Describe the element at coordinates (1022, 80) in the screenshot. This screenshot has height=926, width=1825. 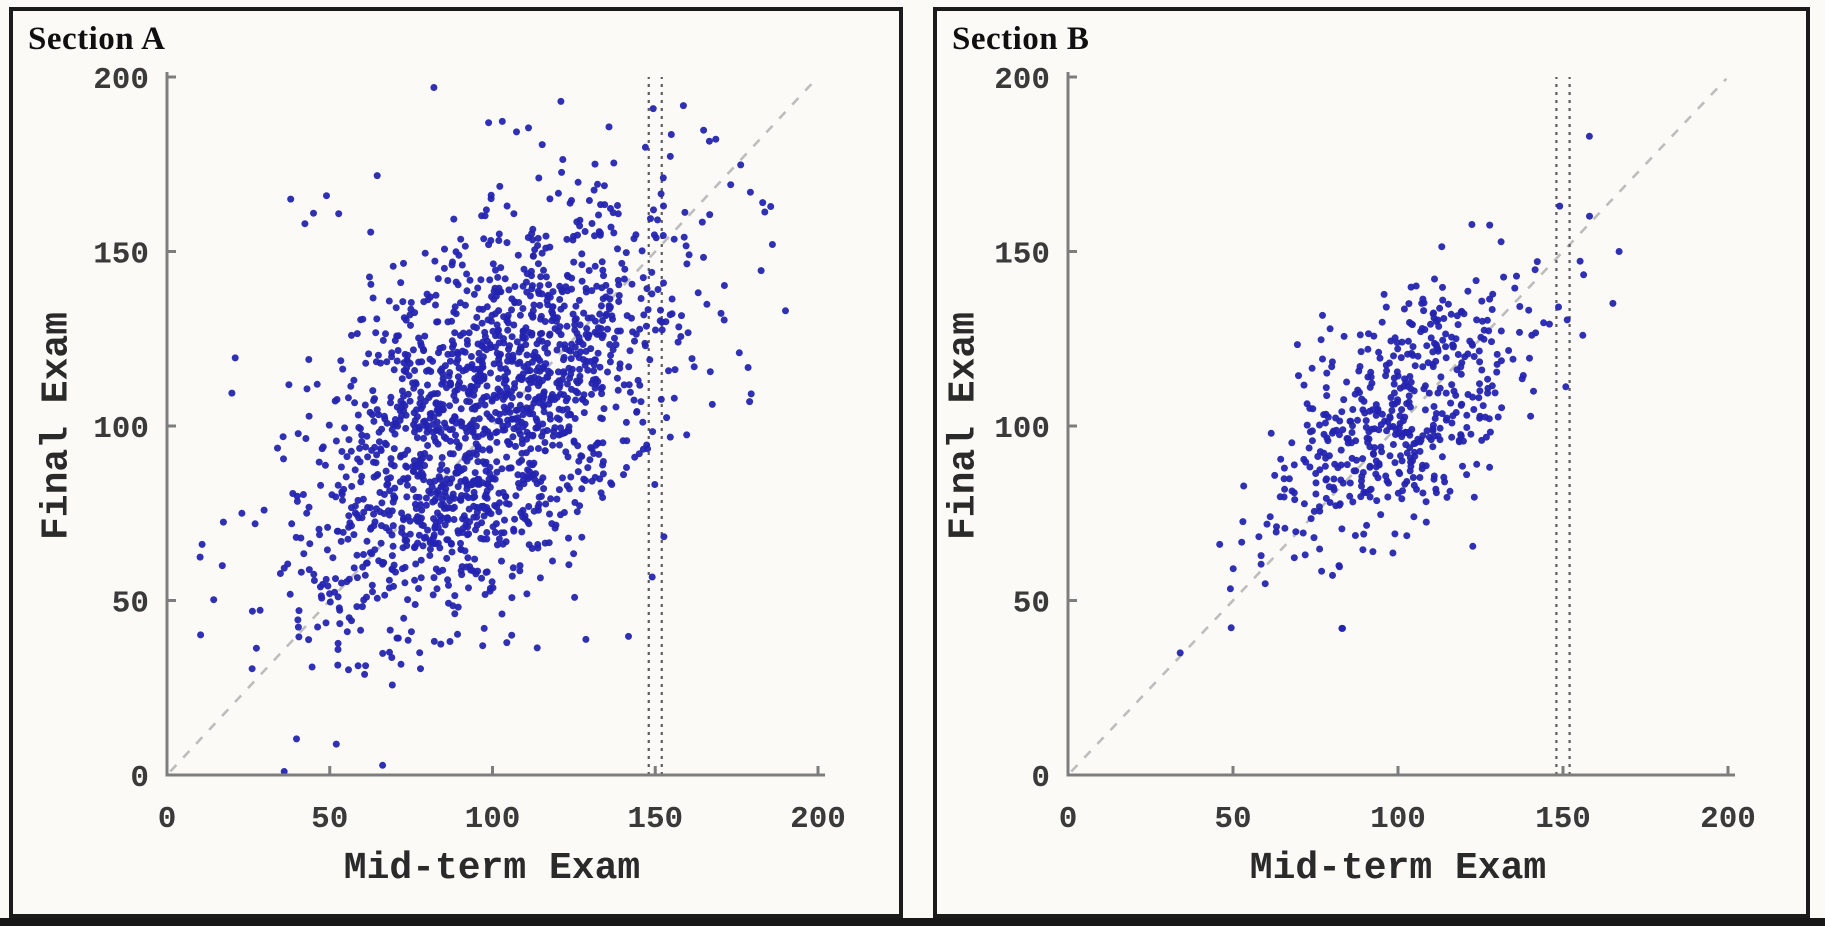
I see `y-tick-label: 200` at that location.